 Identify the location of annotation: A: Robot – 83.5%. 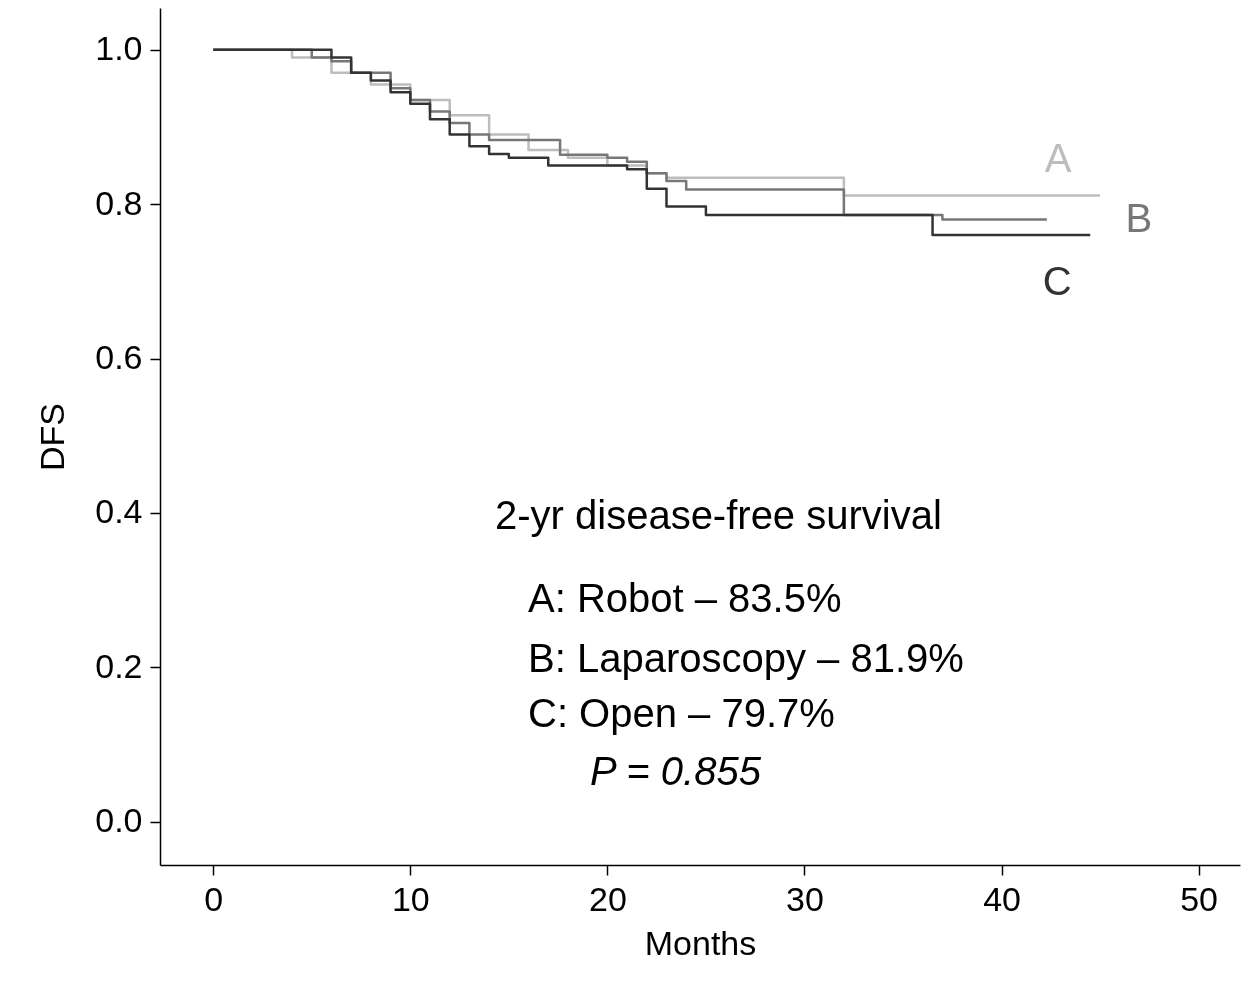
(685, 598).